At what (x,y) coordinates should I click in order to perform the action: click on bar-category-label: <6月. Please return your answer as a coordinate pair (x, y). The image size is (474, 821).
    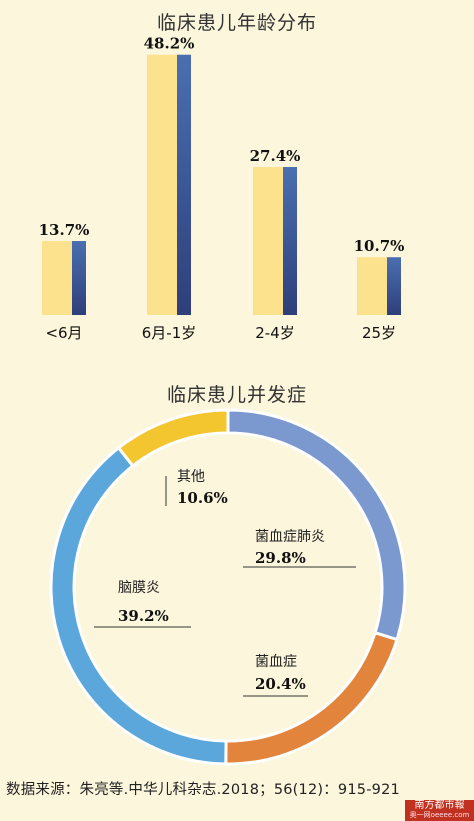
    Looking at the image, I should click on (63, 333).